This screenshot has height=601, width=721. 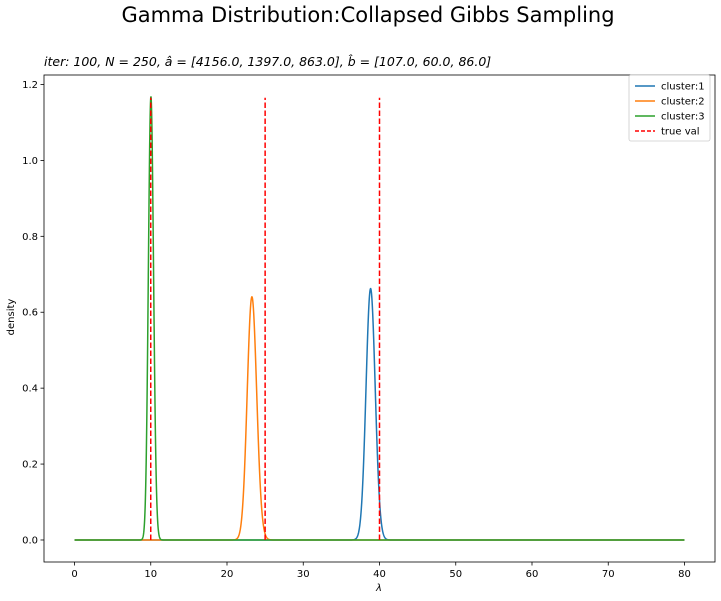 What do you see at coordinates (30, 540) in the screenshot?
I see `y-tick-label: 0.0` at bounding box center [30, 540].